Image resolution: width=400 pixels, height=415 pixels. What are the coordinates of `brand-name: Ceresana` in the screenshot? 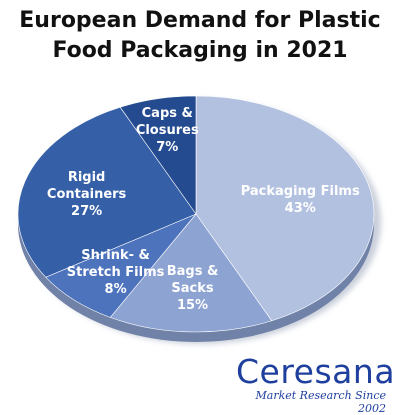 It's located at (316, 371).